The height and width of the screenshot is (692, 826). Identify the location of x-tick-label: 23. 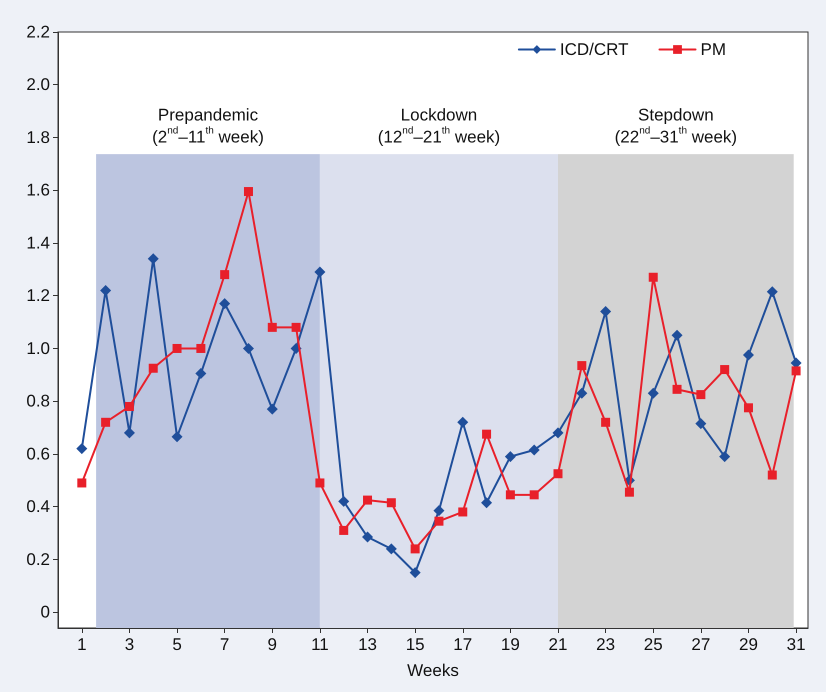
(606, 644).